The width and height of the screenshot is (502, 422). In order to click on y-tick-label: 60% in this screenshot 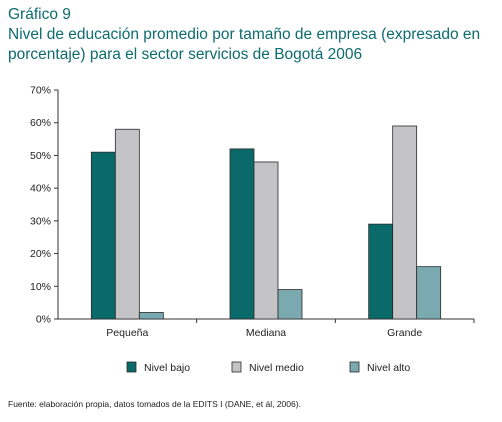, I will do `click(40, 123)`.